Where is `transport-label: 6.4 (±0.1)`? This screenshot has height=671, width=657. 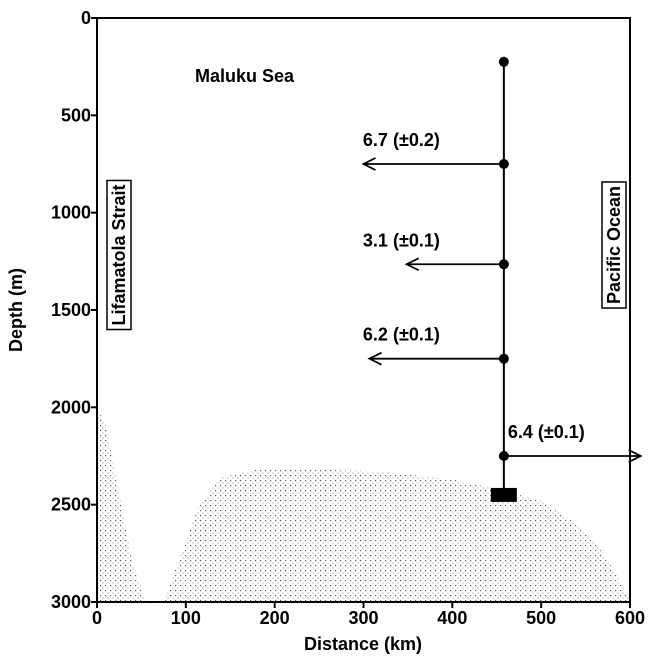
transport-label: 6.4 (±0.1) is located at coordinates (546, 432).